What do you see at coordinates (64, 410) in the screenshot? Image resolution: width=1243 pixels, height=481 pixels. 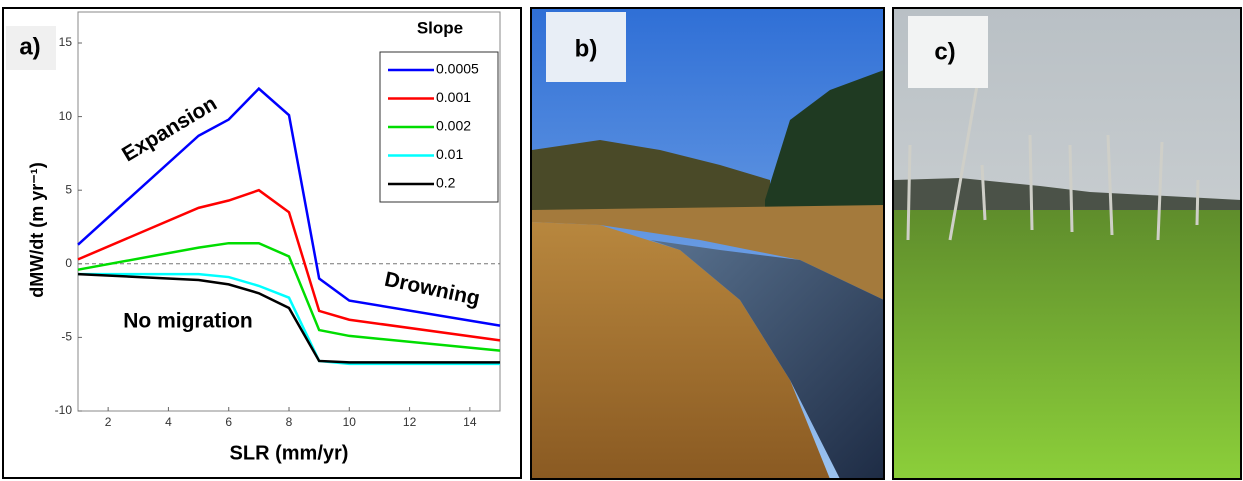 I see `y-tick-label: -10` at bounding box center [64, 410].